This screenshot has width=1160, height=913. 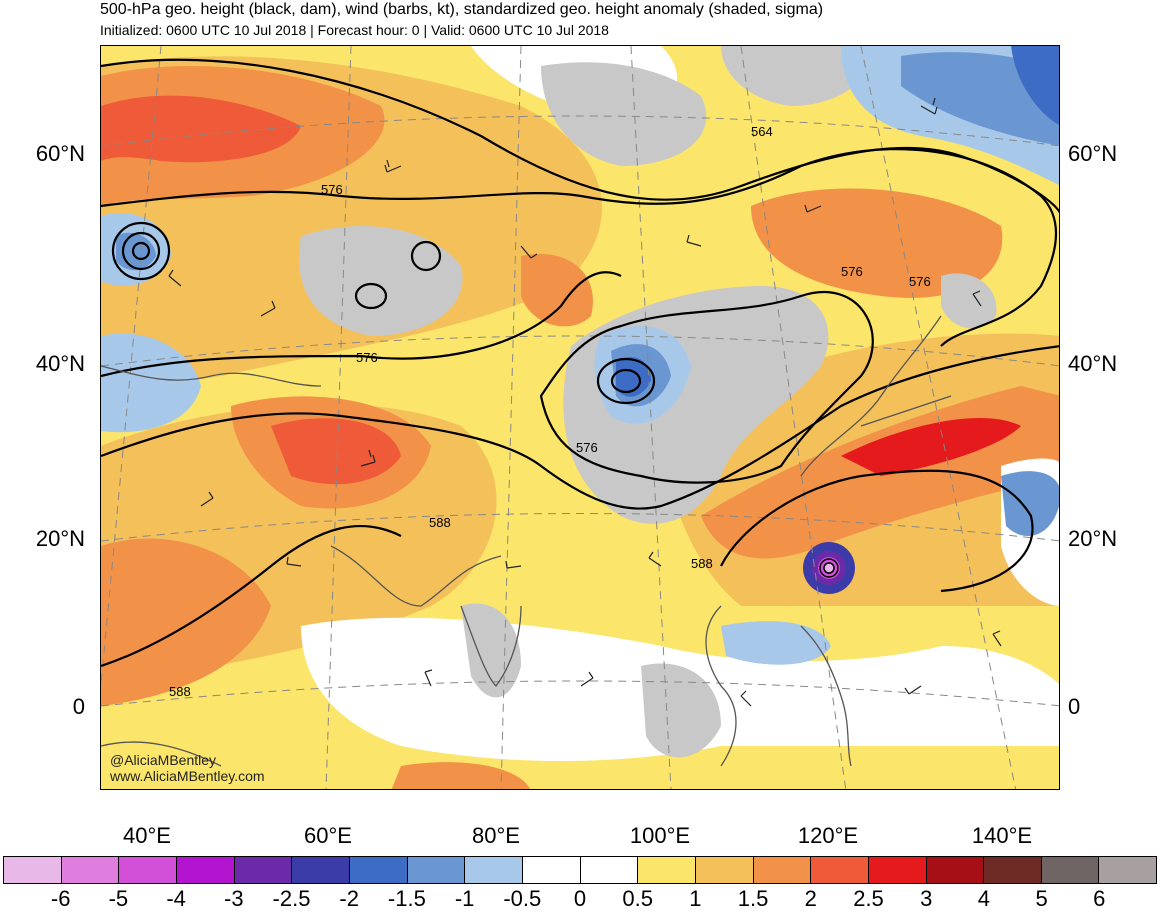 I want to click on coastline-japan, so click(x=906, y=411).